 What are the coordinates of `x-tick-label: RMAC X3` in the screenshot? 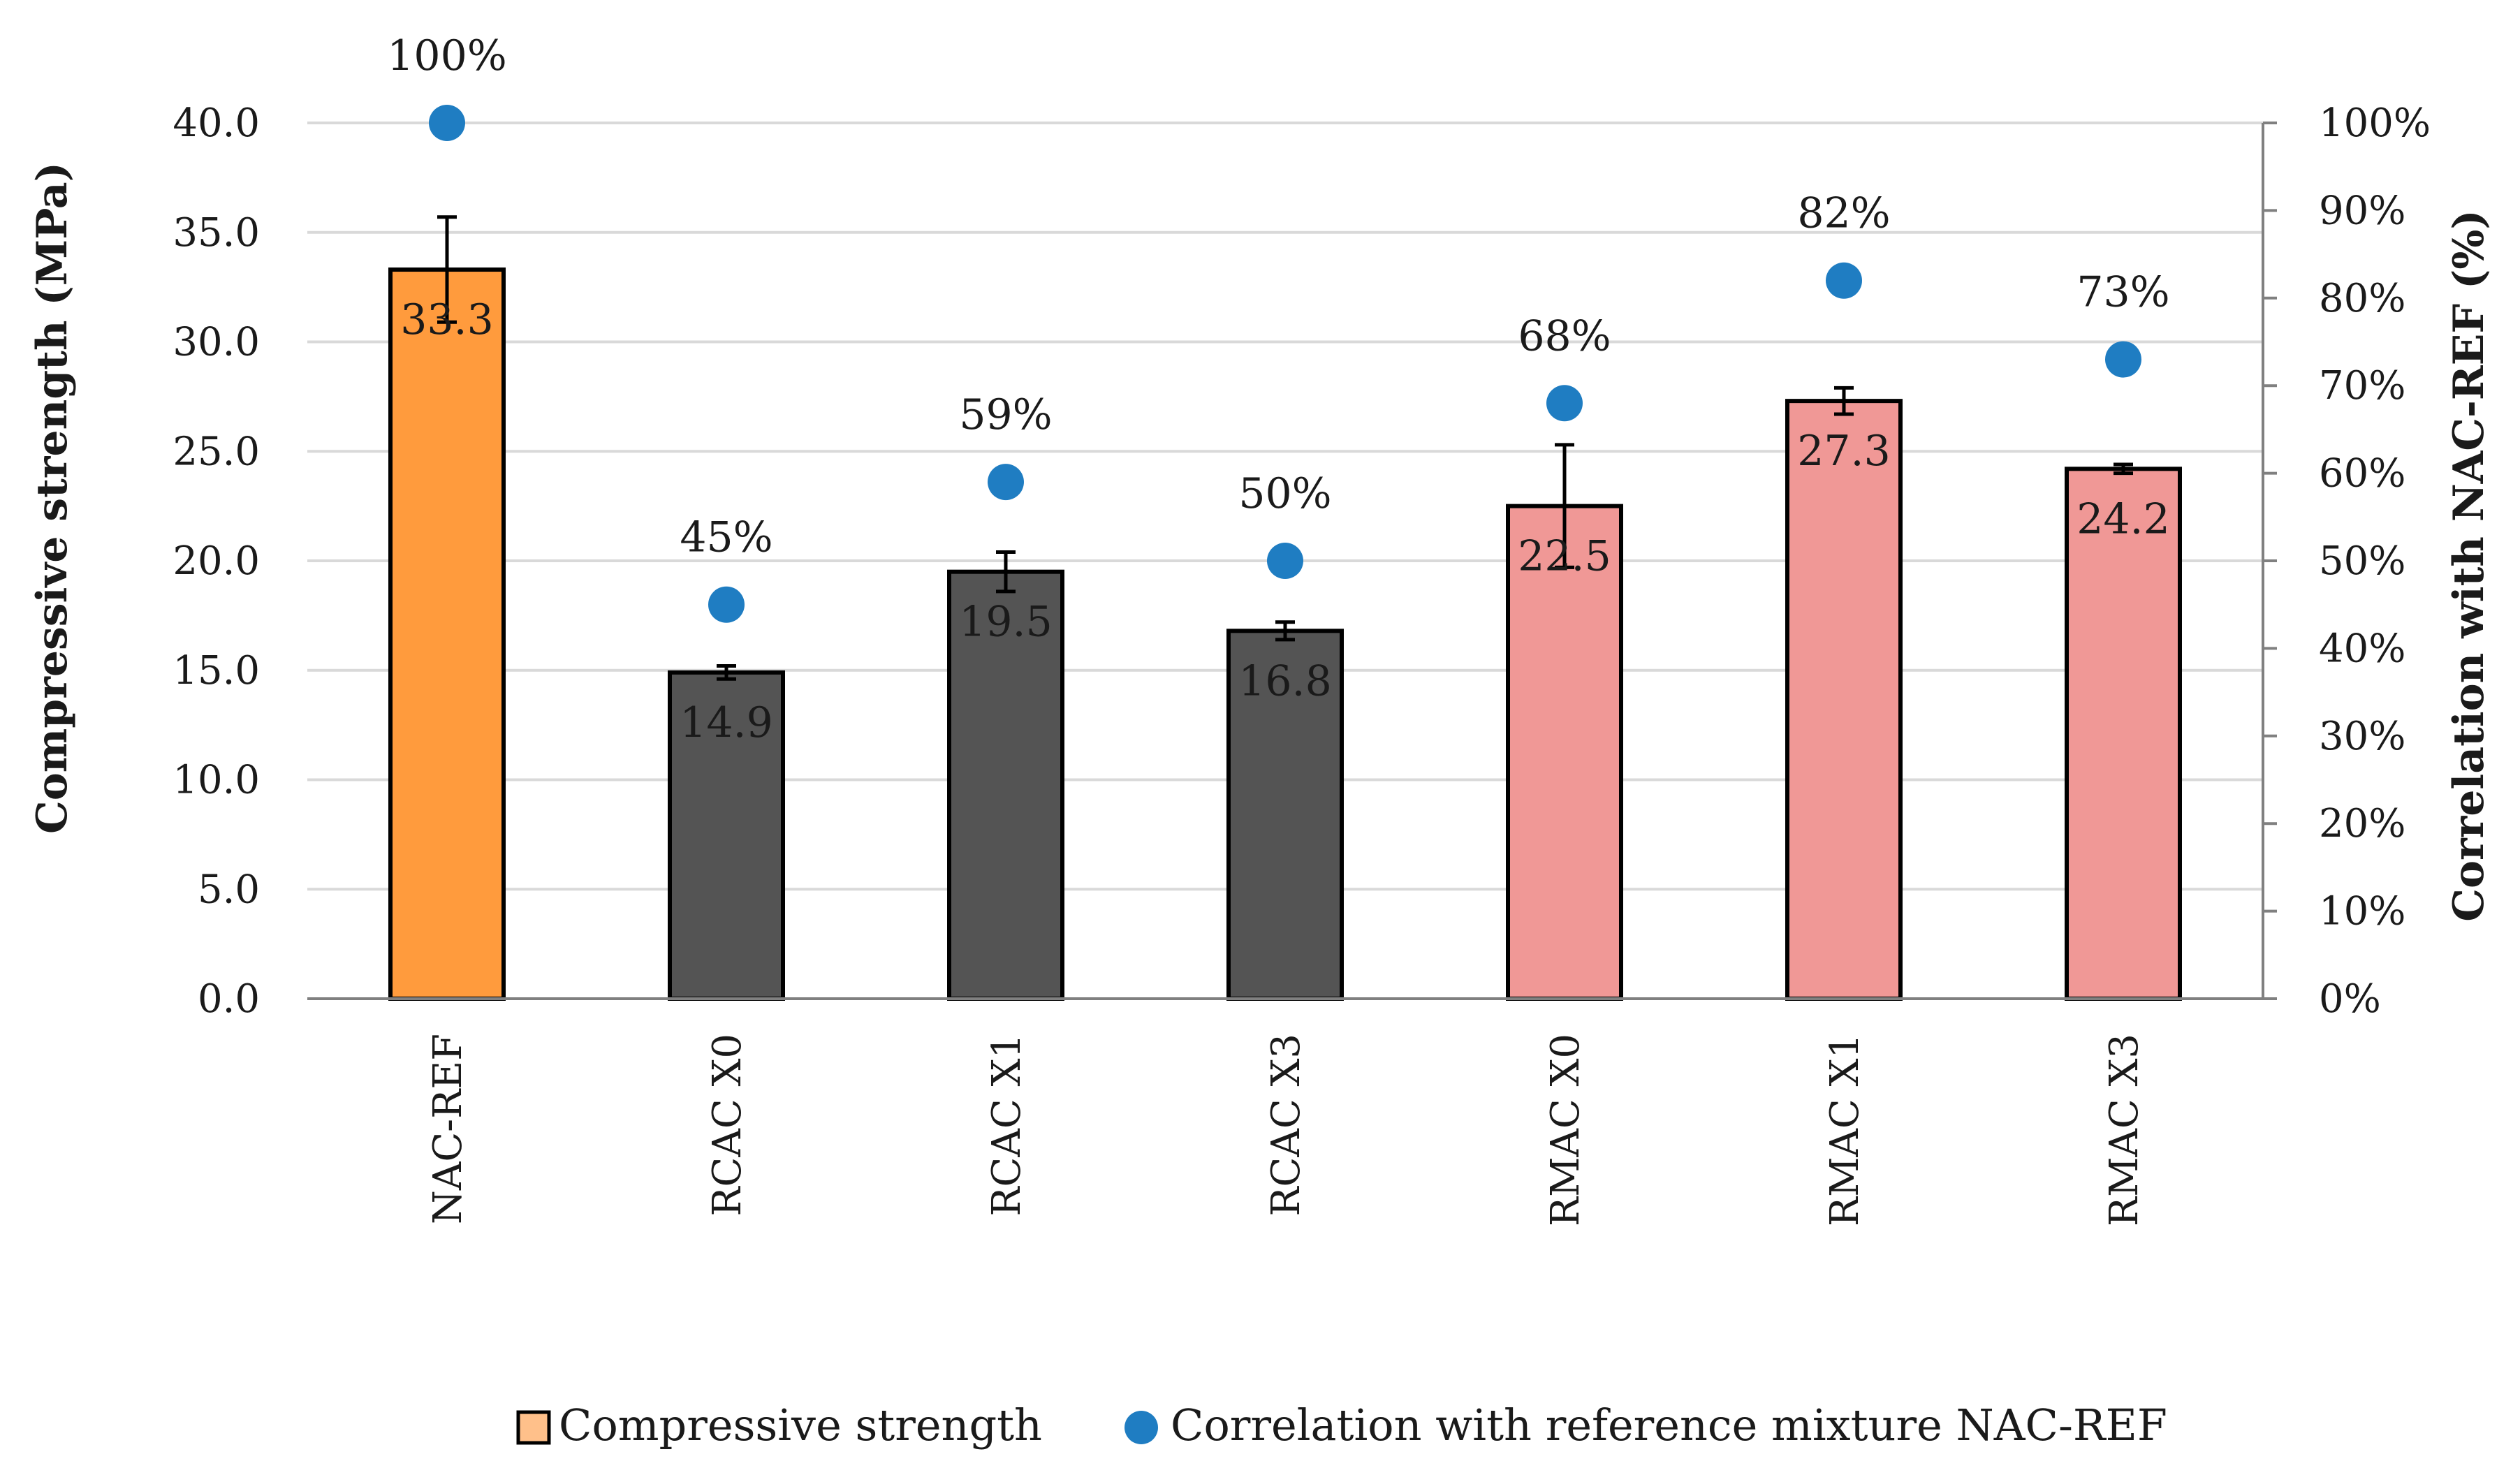 It's located at (2124, 1130).